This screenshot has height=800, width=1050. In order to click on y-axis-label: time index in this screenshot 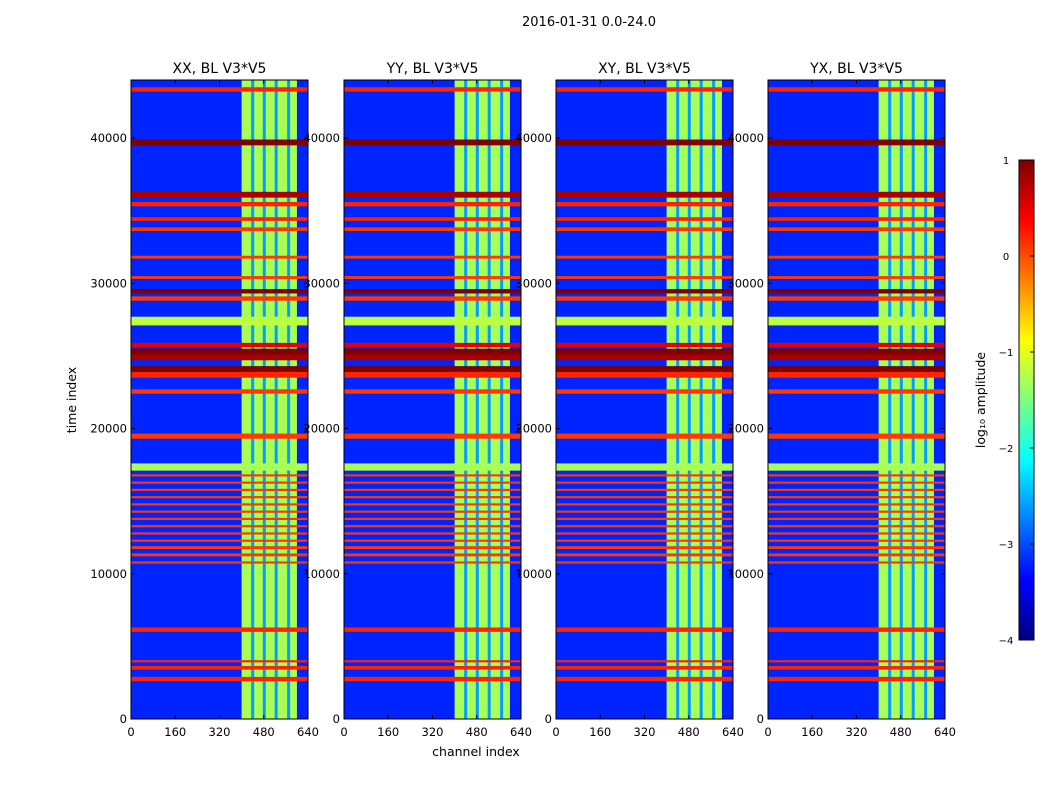, I will do `click(71, 400)`.